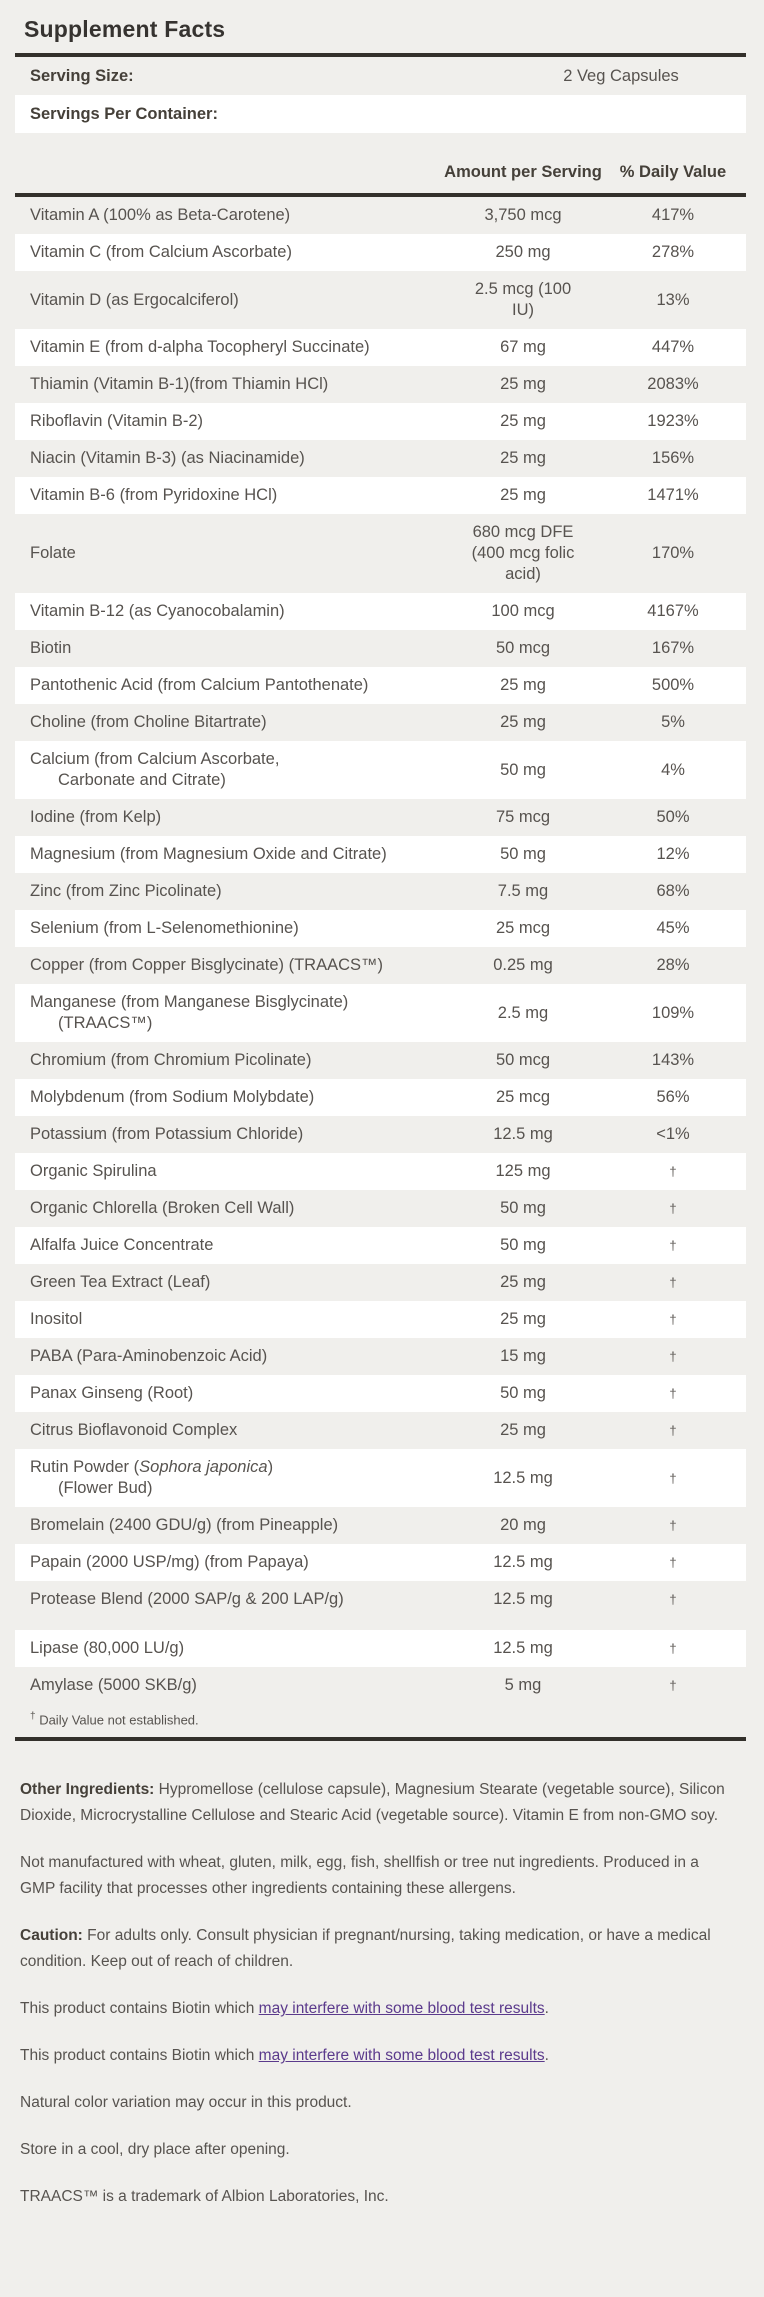 The width and height of the screenshot is (764, 2297). Describe the element at coordinates (673, 1134) in the screenshot. I see `daily-value: <1%` at that location.